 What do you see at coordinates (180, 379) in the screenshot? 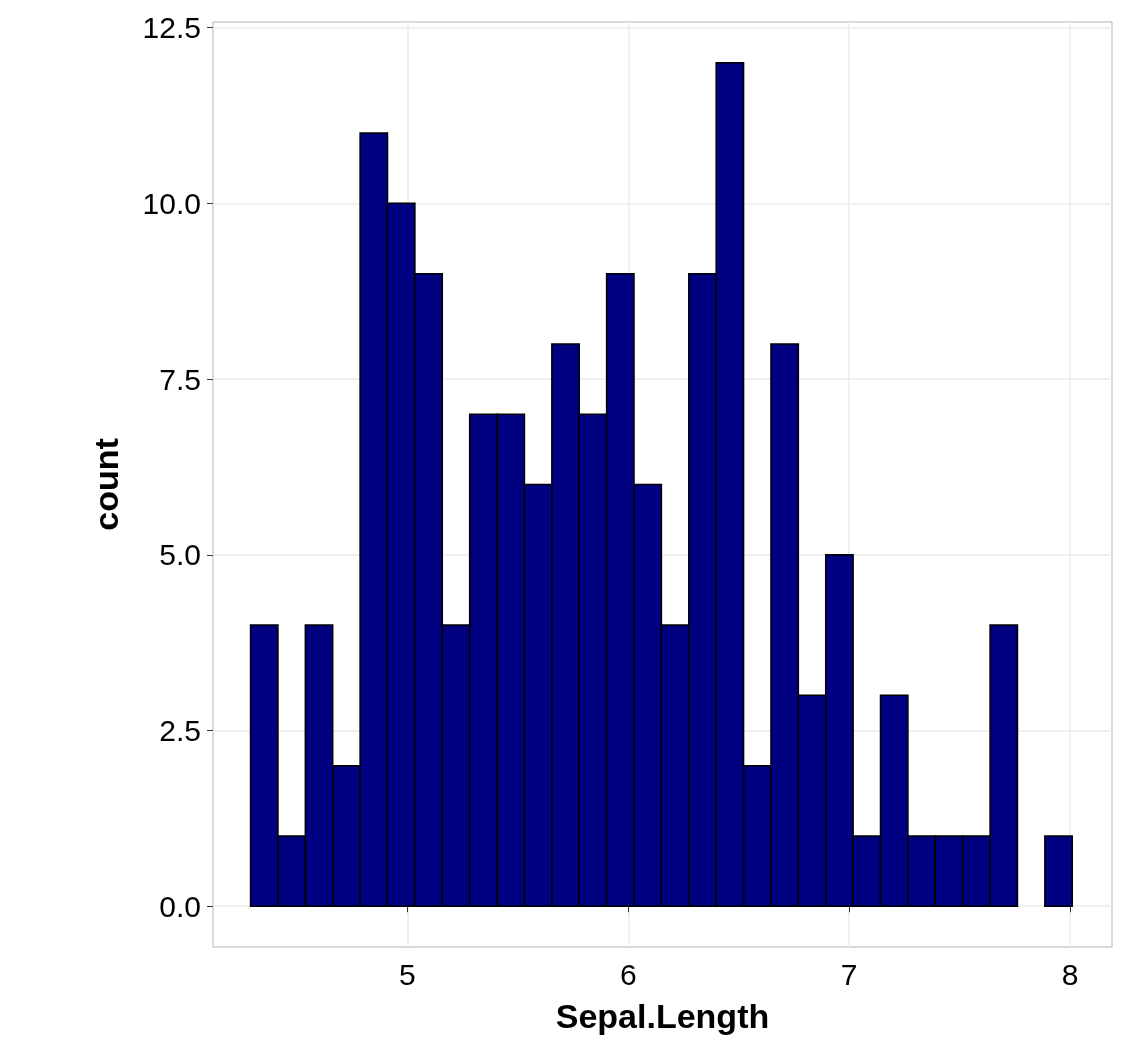
I see `y-tick-label: 7.5` at bounding box center [180, 379].